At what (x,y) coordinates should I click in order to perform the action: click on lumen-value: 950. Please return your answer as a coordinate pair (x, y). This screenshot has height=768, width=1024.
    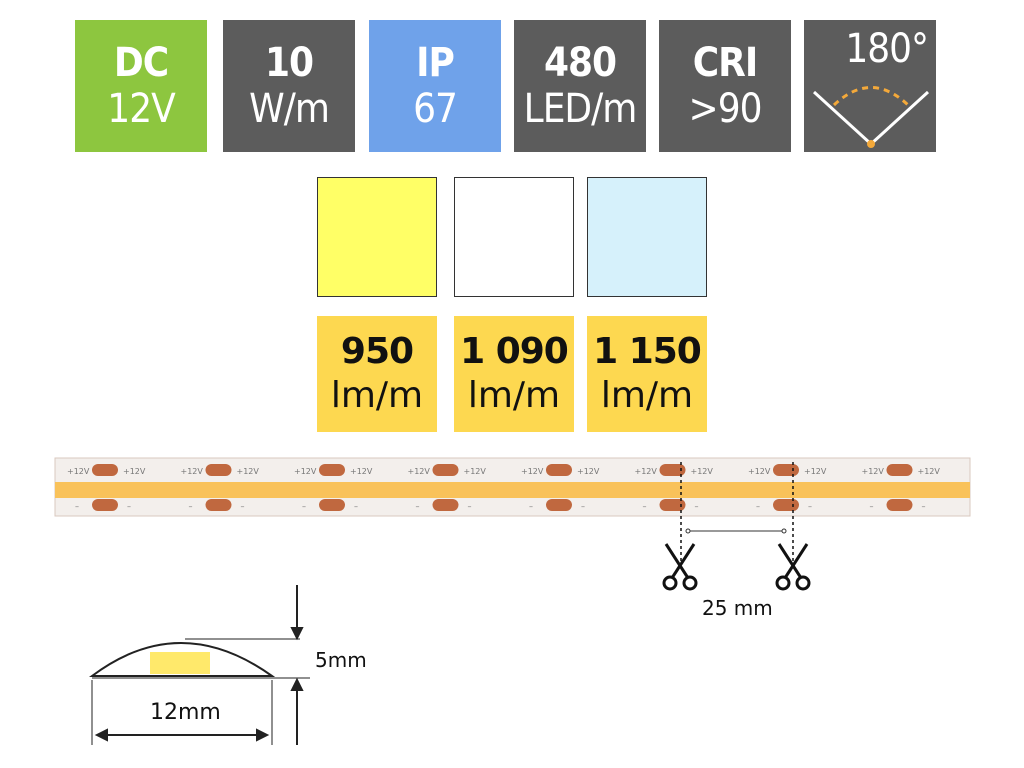
    Looking at the image, I should click on (377, 351).